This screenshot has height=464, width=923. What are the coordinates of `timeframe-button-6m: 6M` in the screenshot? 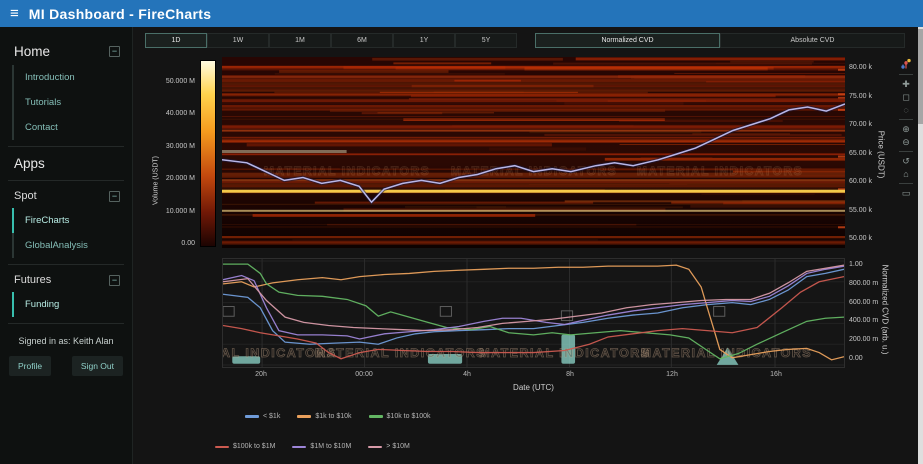 It's located at (362, 40).